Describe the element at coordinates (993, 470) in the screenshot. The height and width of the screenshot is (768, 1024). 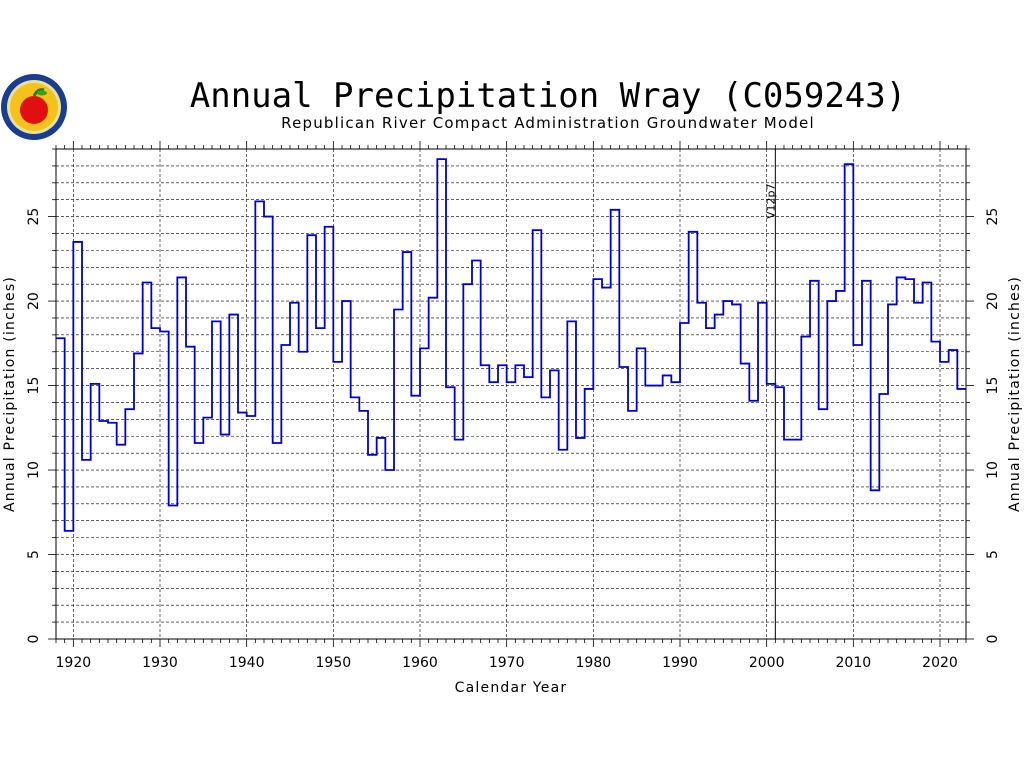
I see `y-tick-label-right: 10` at that location.